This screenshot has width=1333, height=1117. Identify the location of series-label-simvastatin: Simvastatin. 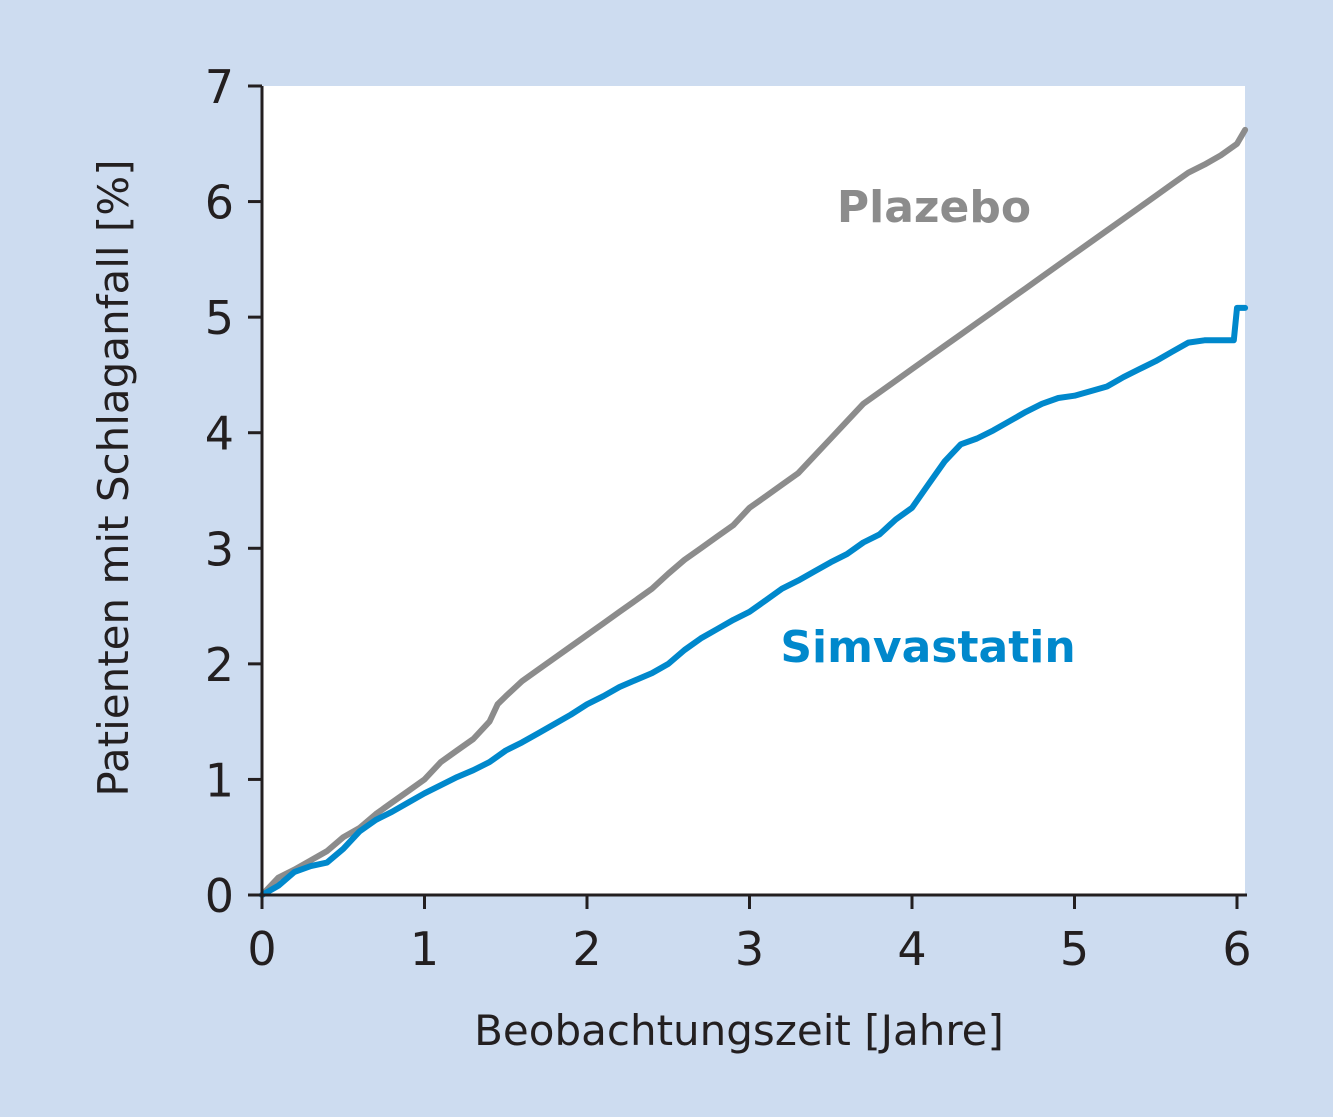
(927, 647).